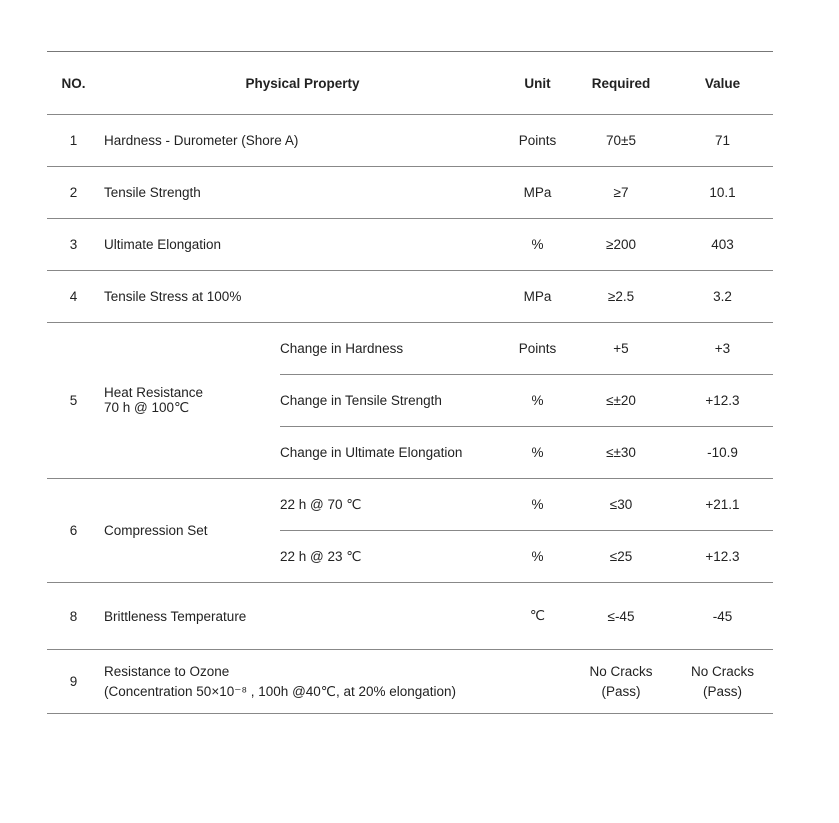  Describe the element at coordinates (722, 192) in the screenshot. I see `row-value: 10.1` at that location.